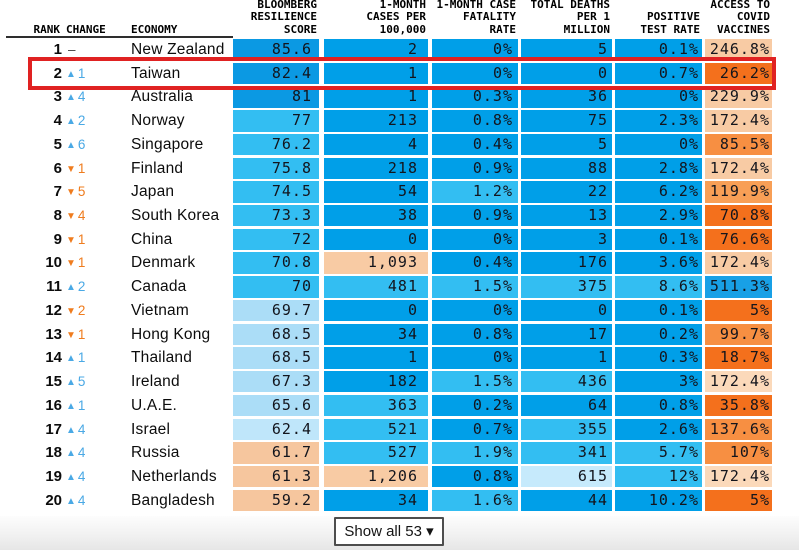 The image size is (799, 550). Describe the element at coordinates (738, 192) in the screenshot. I see `vaccines-cell: 119.9%` at that location.